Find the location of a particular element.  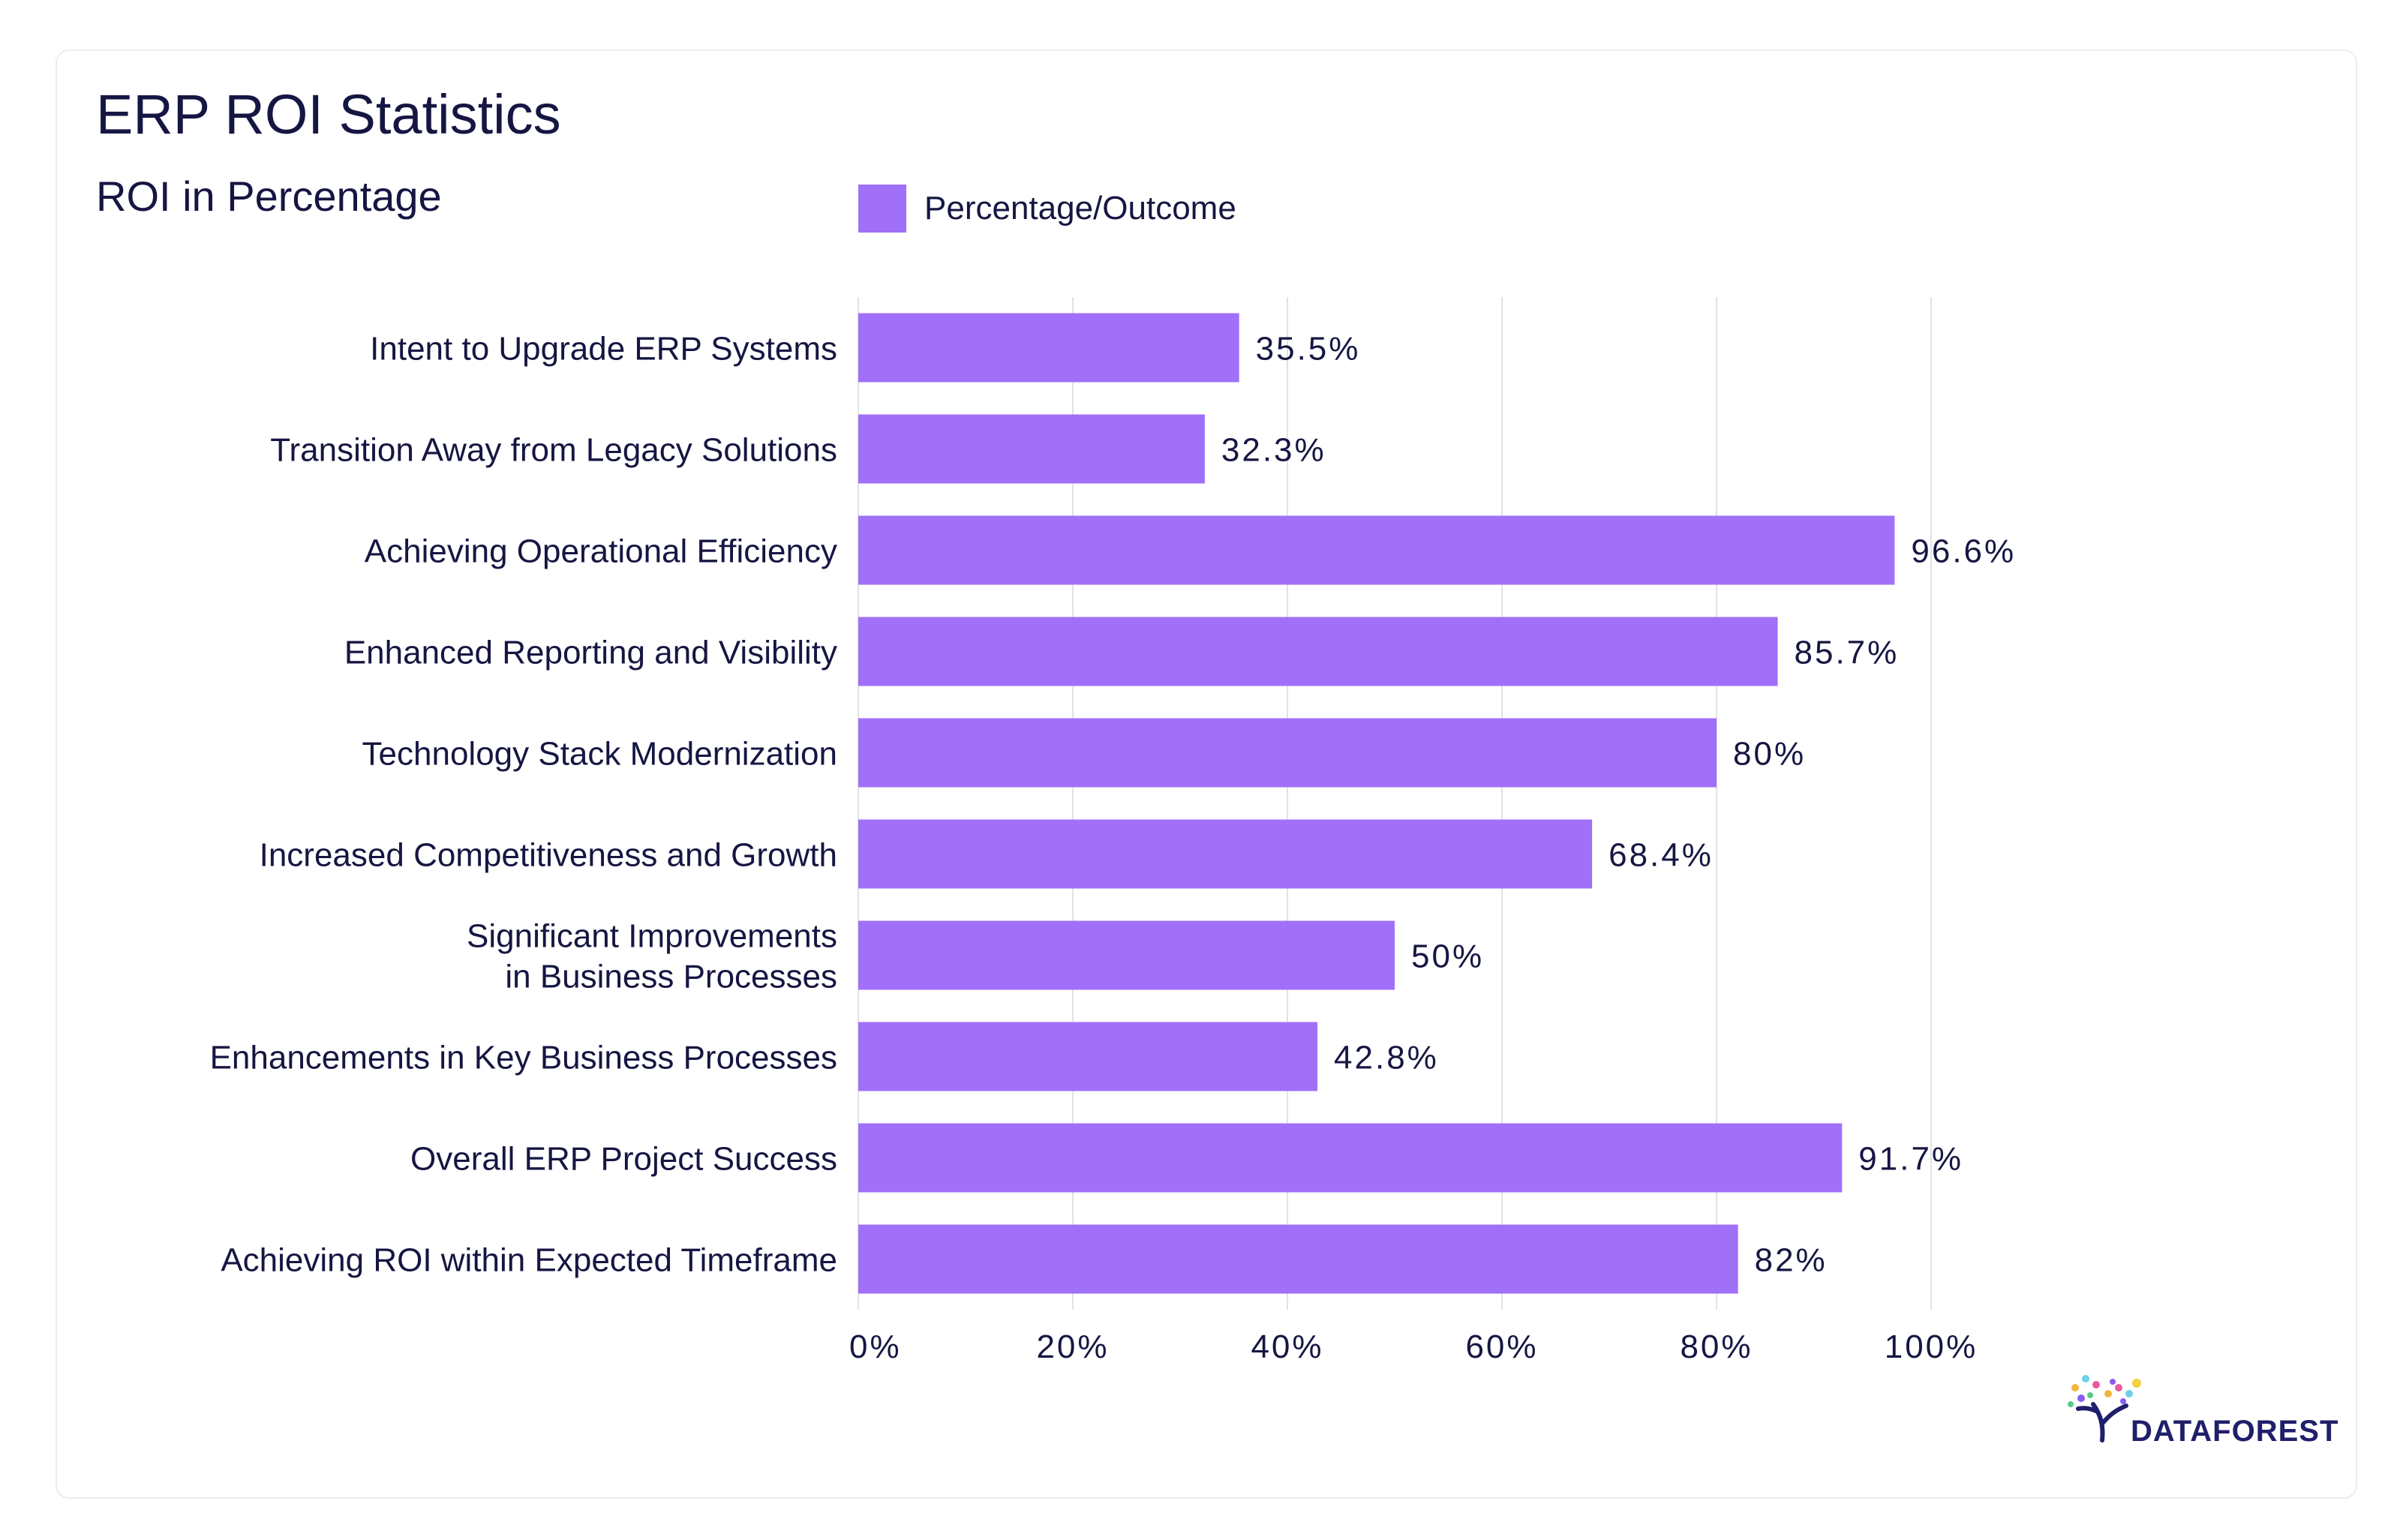

chart-title: ERP ROI Statistics is located at coordinates (329, 114).